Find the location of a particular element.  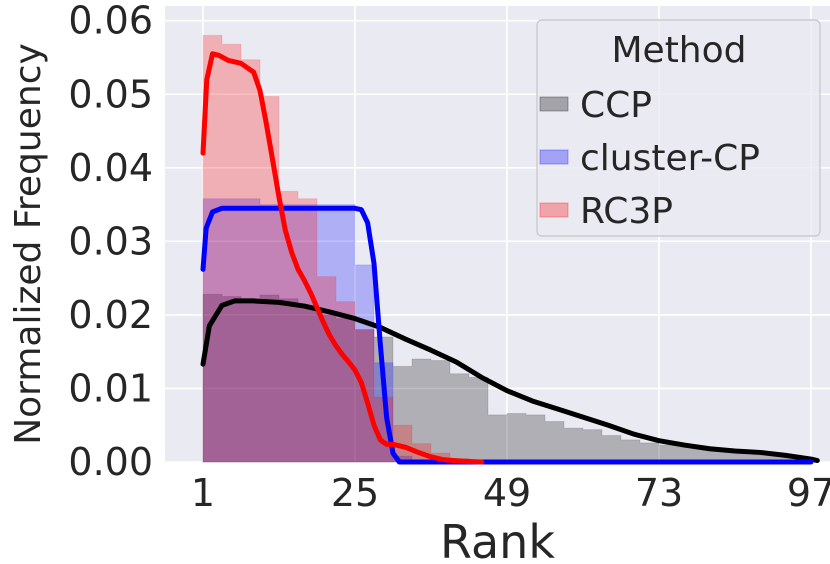

x-tick-label: 49 is located at coordinates (507, 493).